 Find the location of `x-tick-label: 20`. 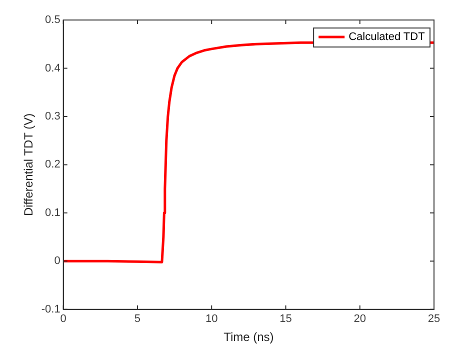

x-tick-label: 20 is located at coordinates (360, 319).